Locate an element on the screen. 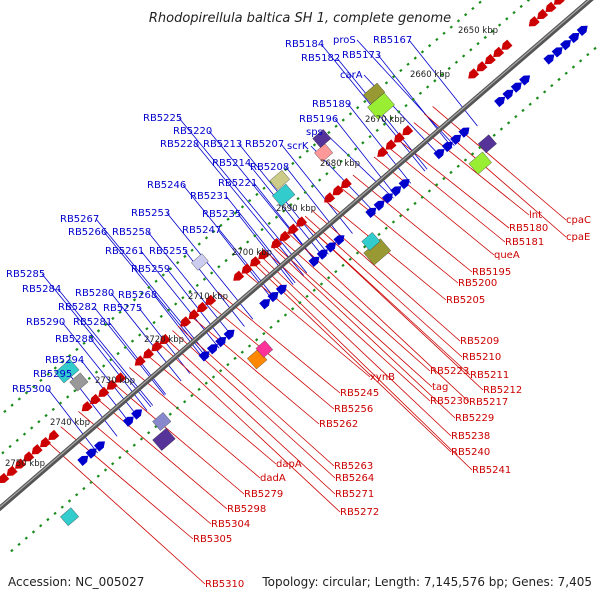 The image size is (600, 600). gene-label: RB5223 is located at coordinates (449, 371).